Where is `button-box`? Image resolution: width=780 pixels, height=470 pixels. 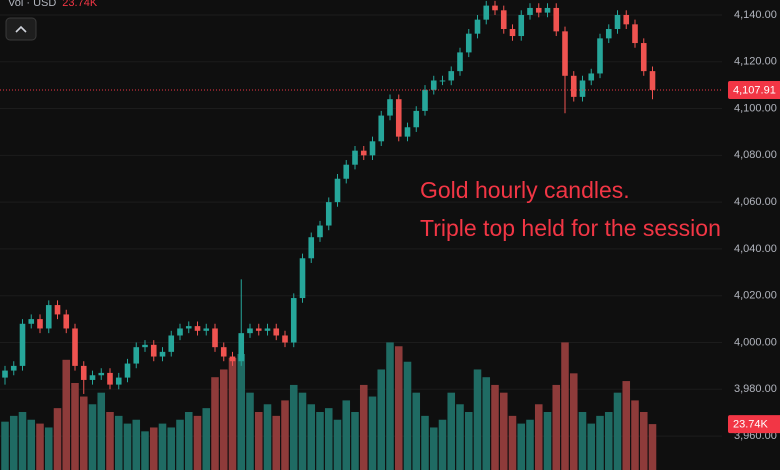
button-box is located at coordinates (21, 29).